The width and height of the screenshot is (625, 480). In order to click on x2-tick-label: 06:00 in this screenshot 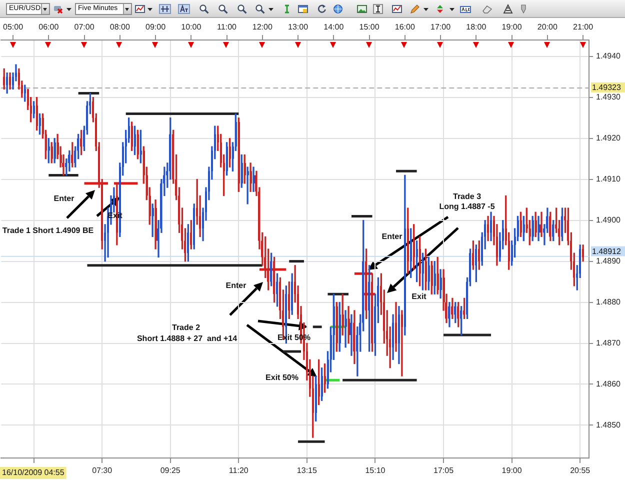, I will do `click(49, 27)`.